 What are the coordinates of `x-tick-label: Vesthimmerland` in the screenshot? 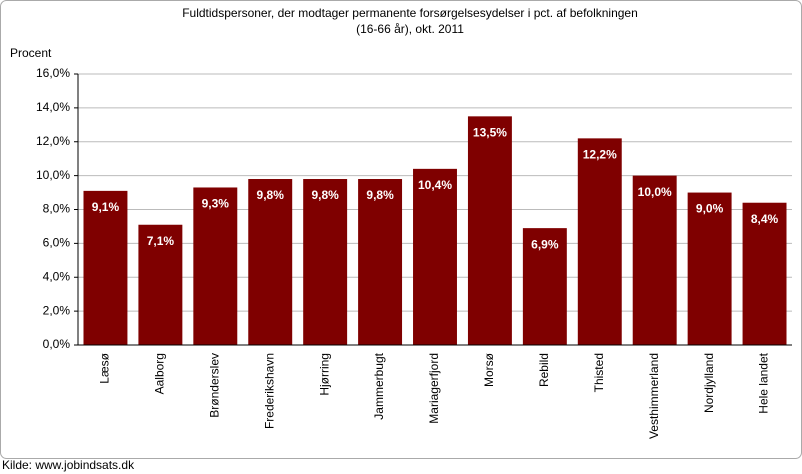 It's located at (654, 396).